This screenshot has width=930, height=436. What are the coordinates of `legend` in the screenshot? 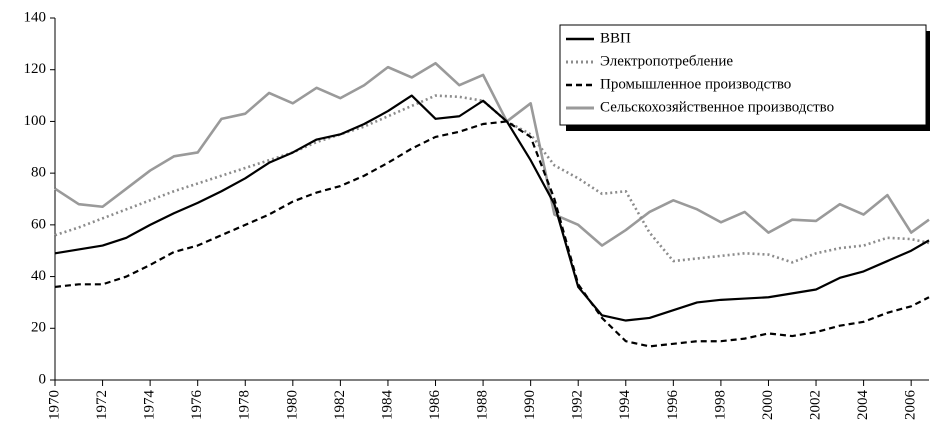 It's located at (743, 75).